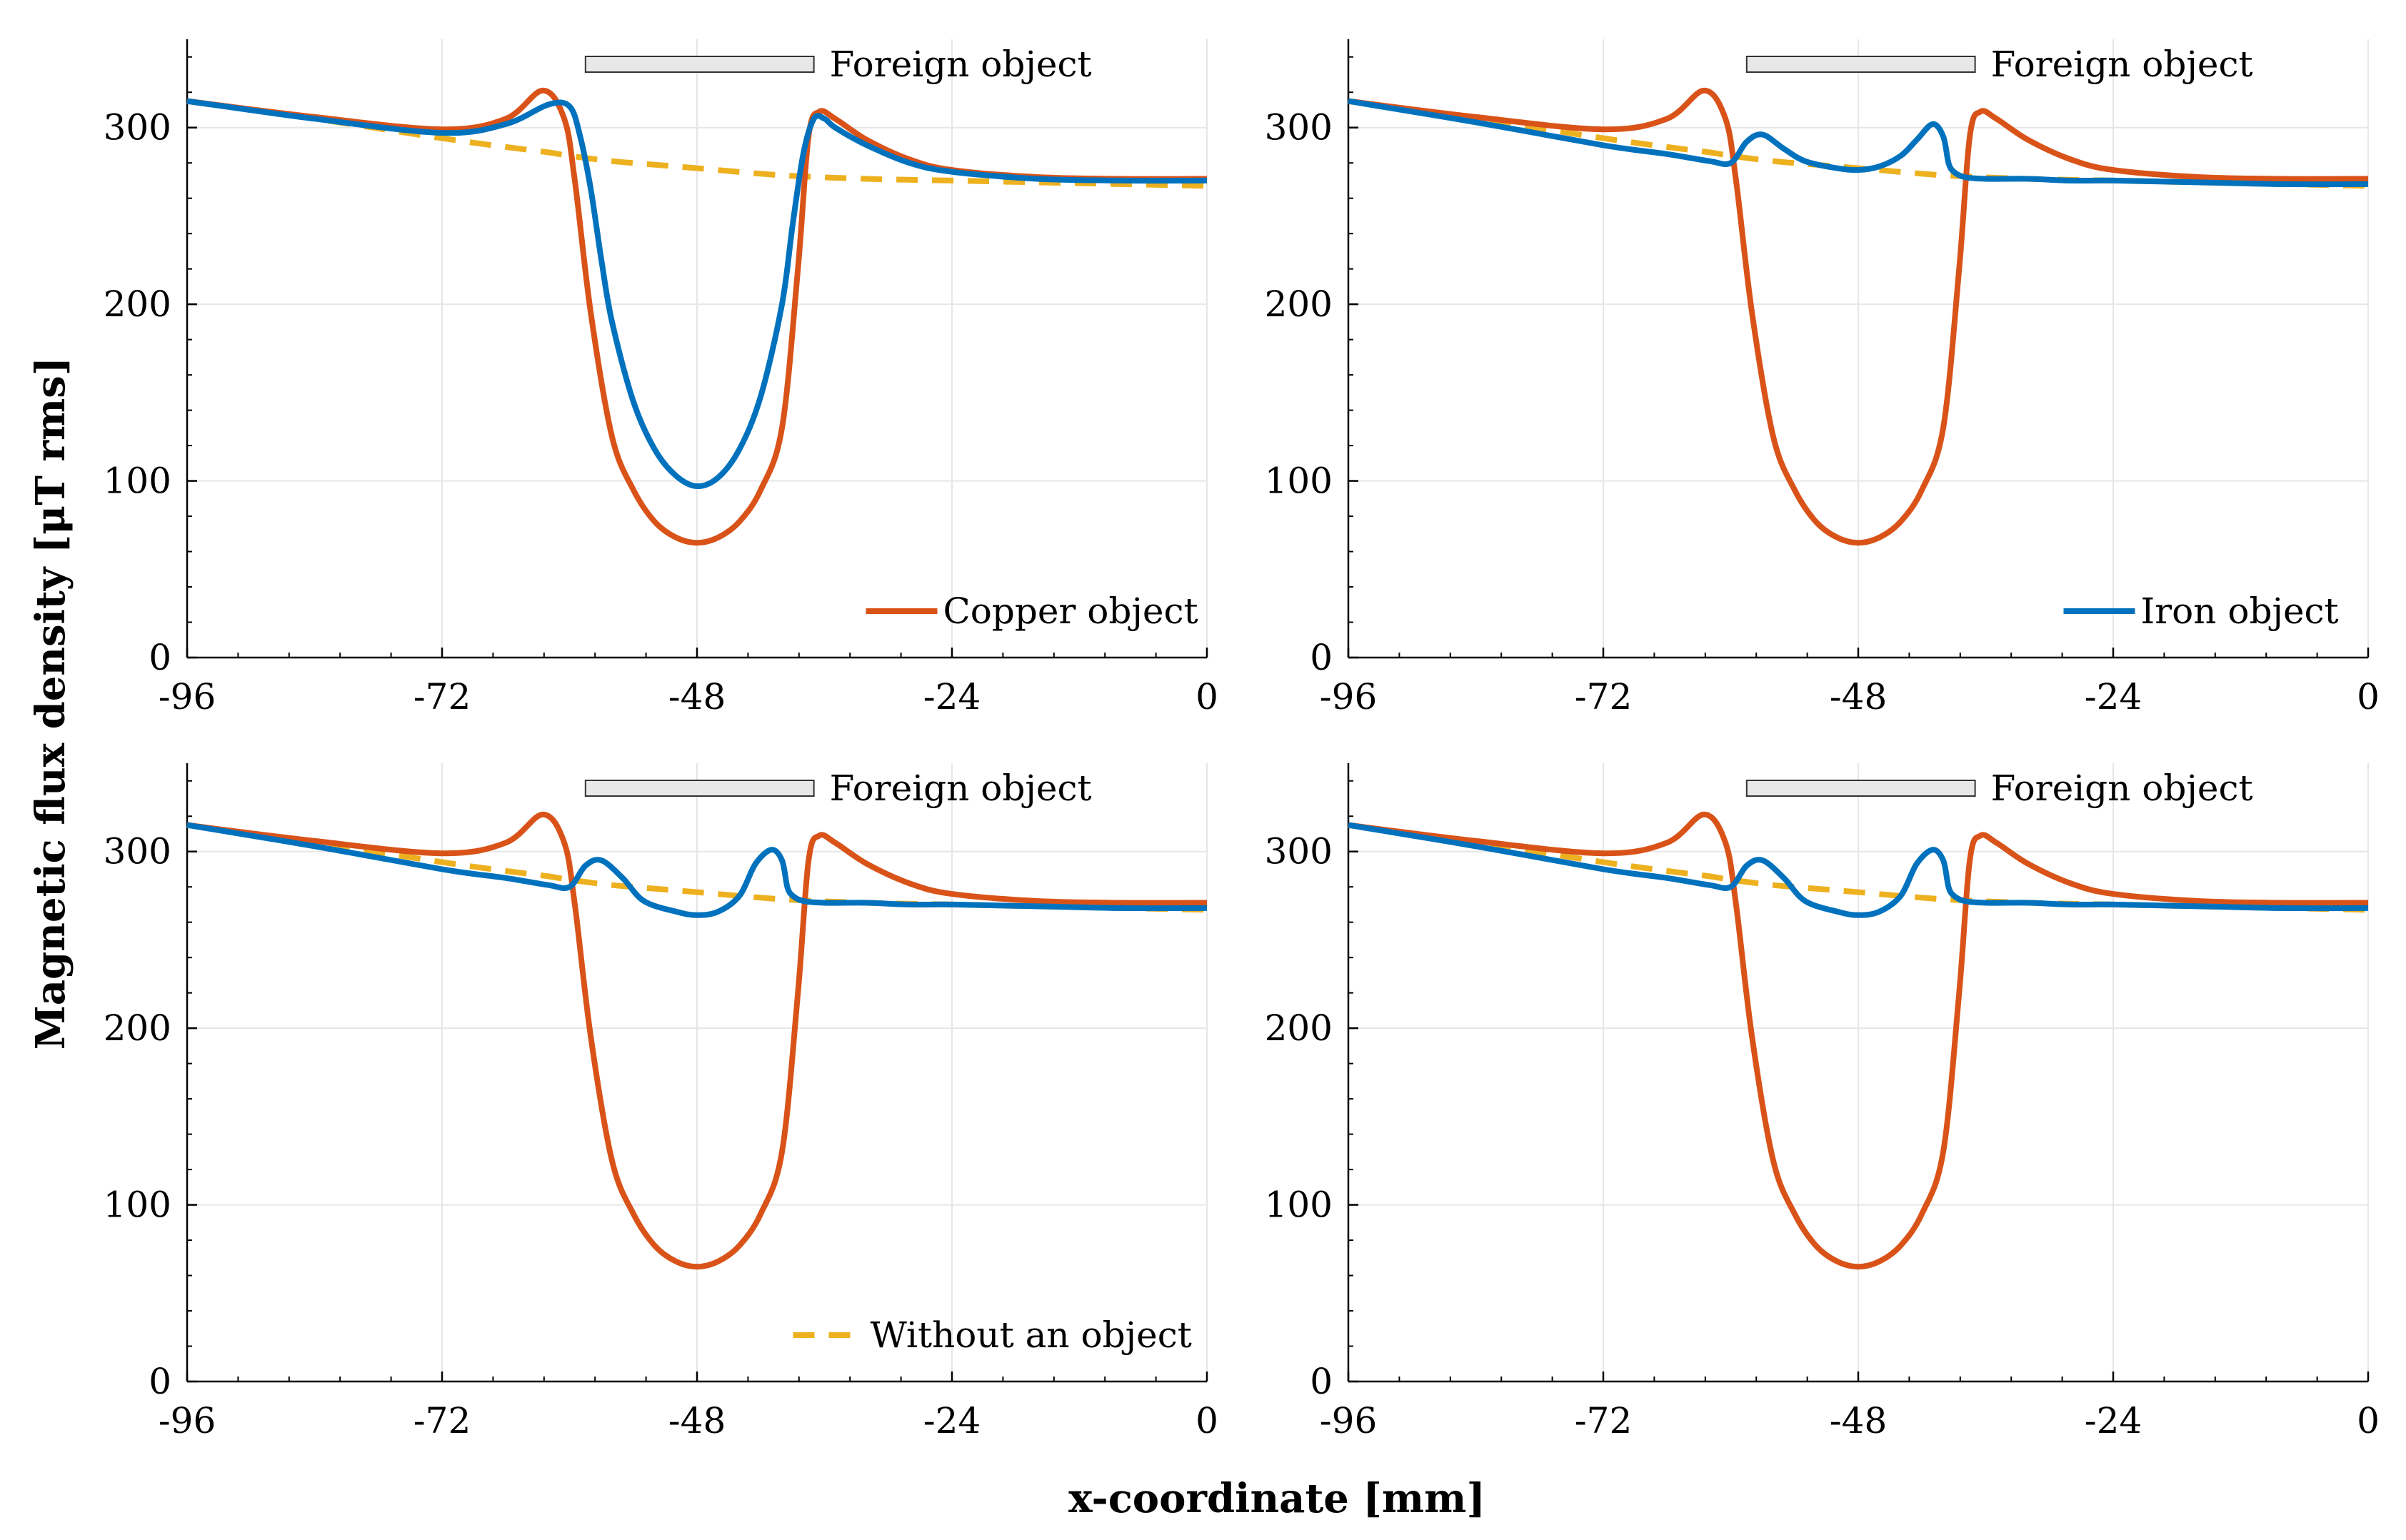 The height and width of the screenshot is (1540, 2406). I want to click on series-line-none, so click(697, 143).